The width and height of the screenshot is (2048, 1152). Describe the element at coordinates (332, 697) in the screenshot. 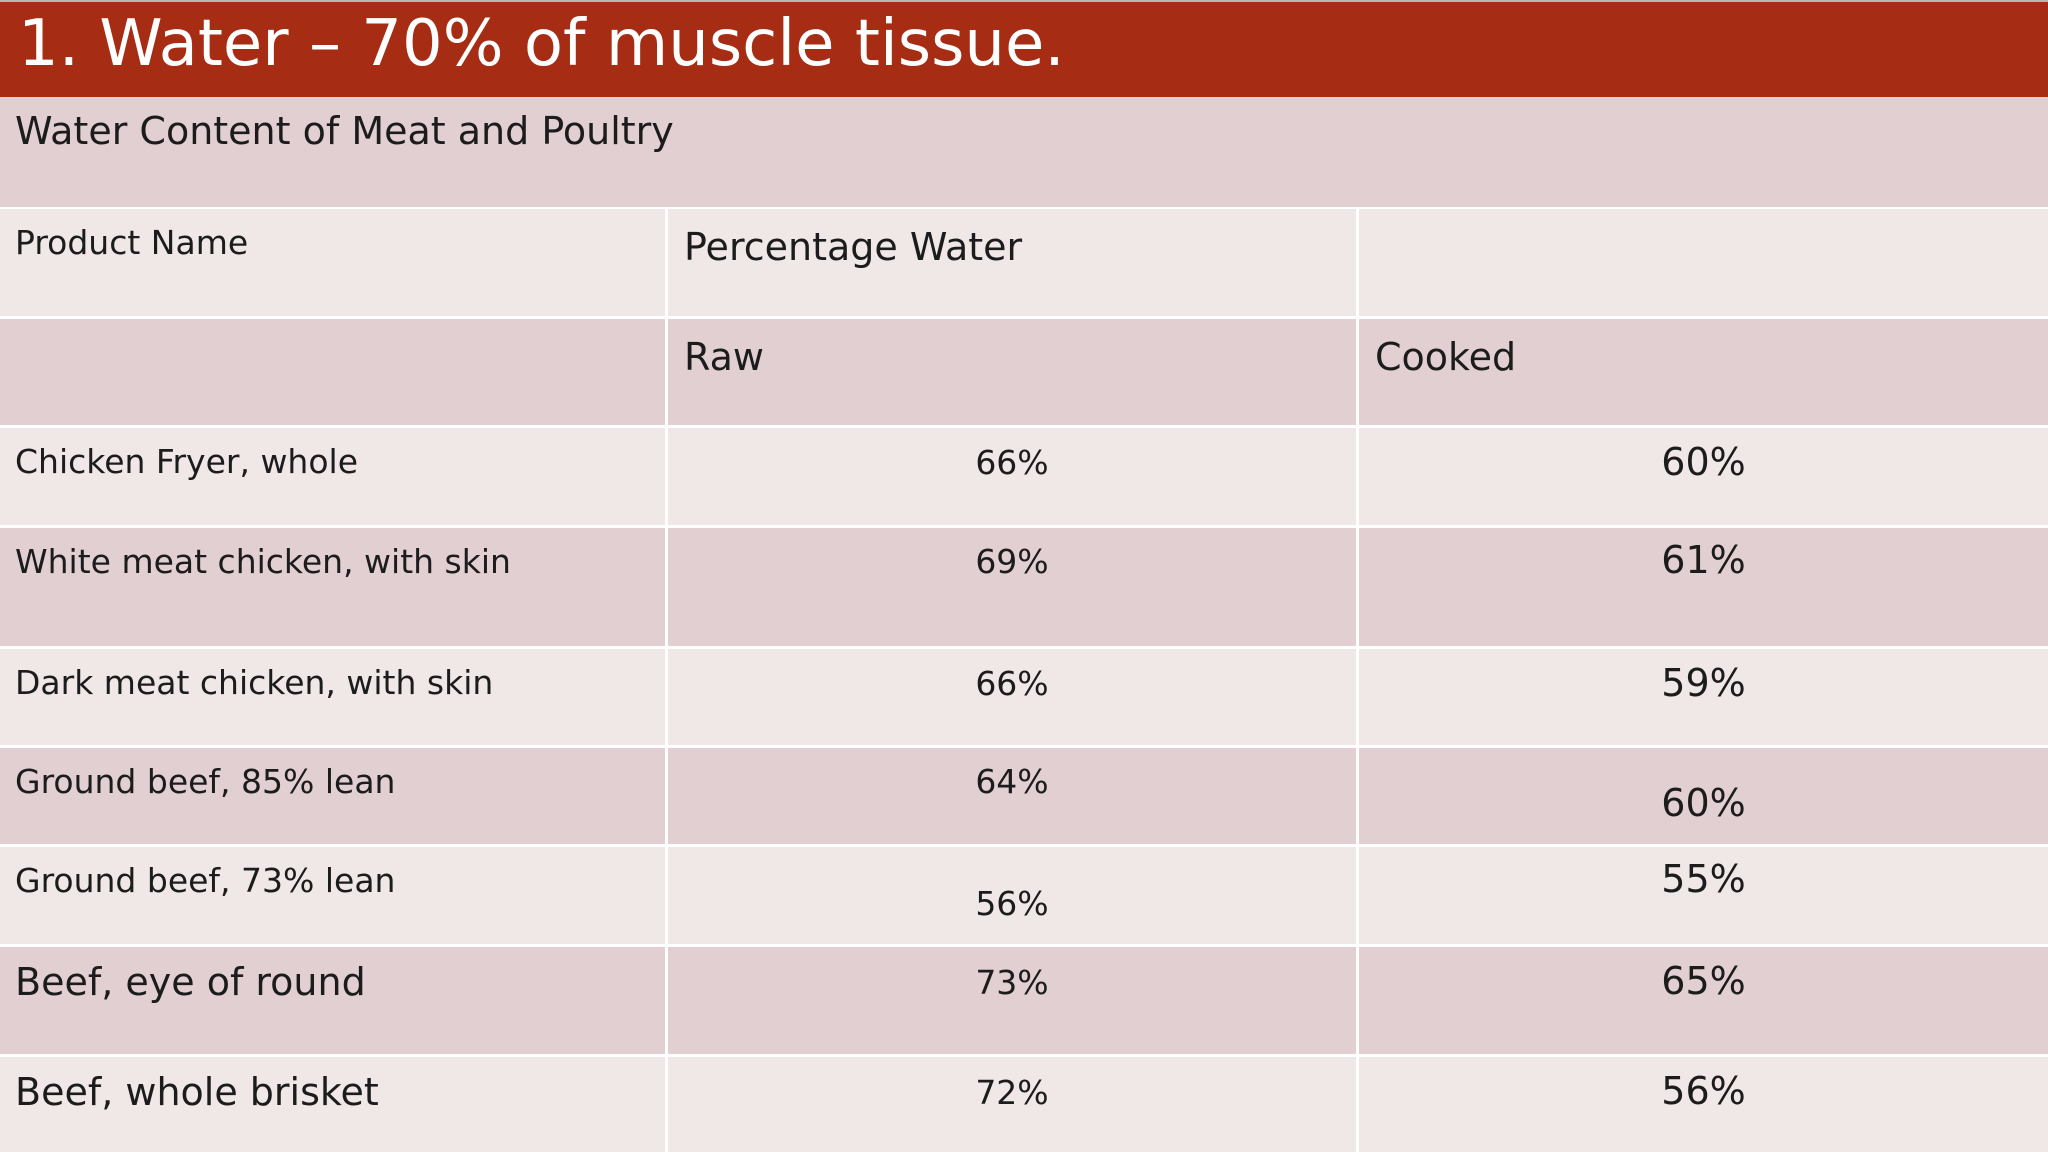

I see `row-product-name: Dark meat chicken, with skin` at that location.